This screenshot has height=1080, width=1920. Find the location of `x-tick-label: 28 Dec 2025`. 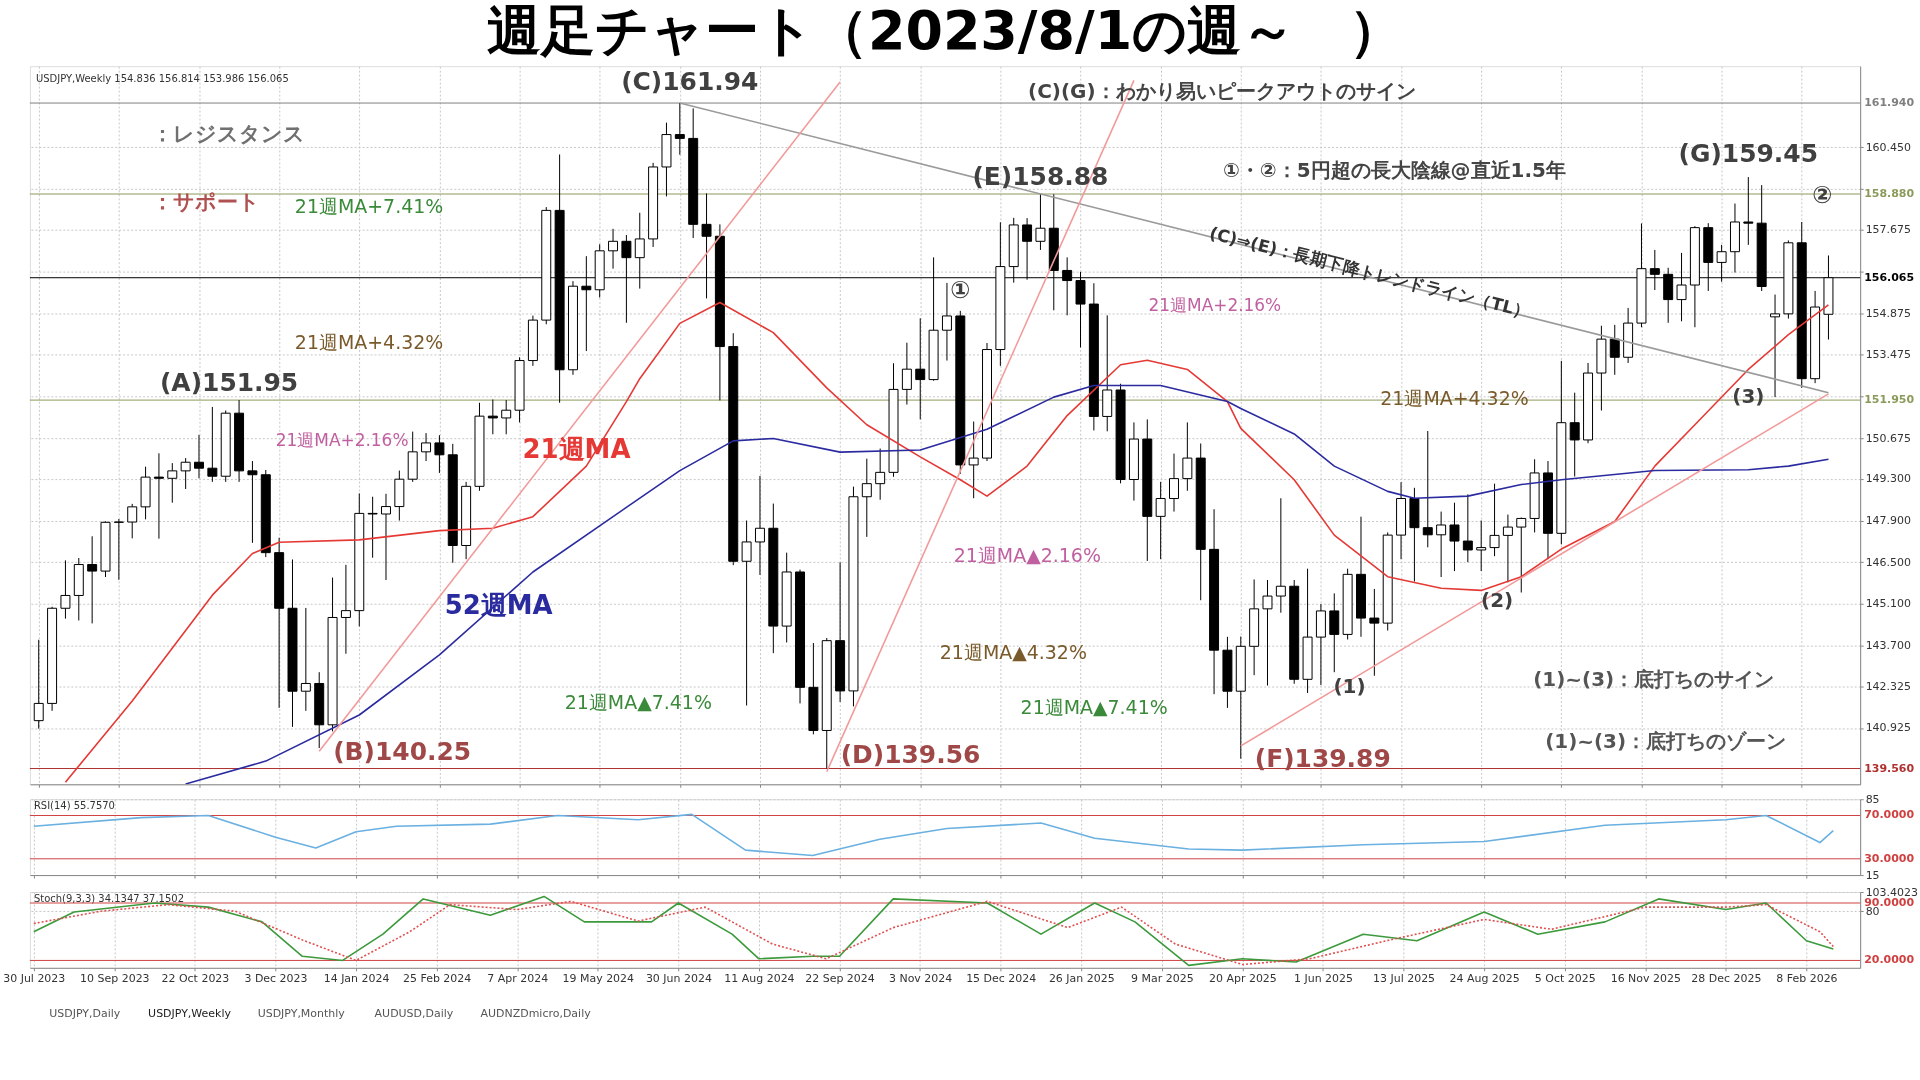

x-tick-label: 28 Dec 2025 is located at coordinates (1726, 979).